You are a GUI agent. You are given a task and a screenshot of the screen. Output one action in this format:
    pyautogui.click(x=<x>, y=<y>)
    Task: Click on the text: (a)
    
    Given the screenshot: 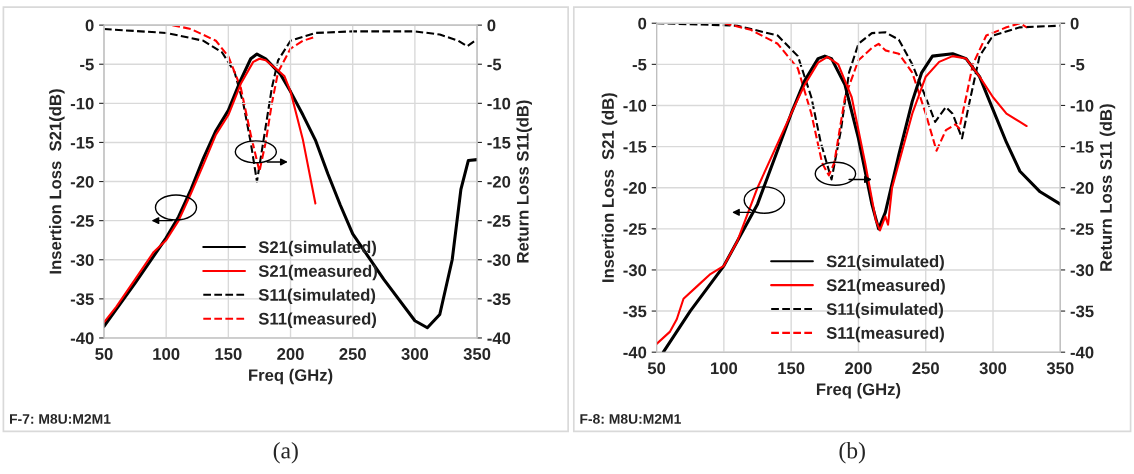 What is the action you would take?
    pyautogui.click(x=285, y=452)
    